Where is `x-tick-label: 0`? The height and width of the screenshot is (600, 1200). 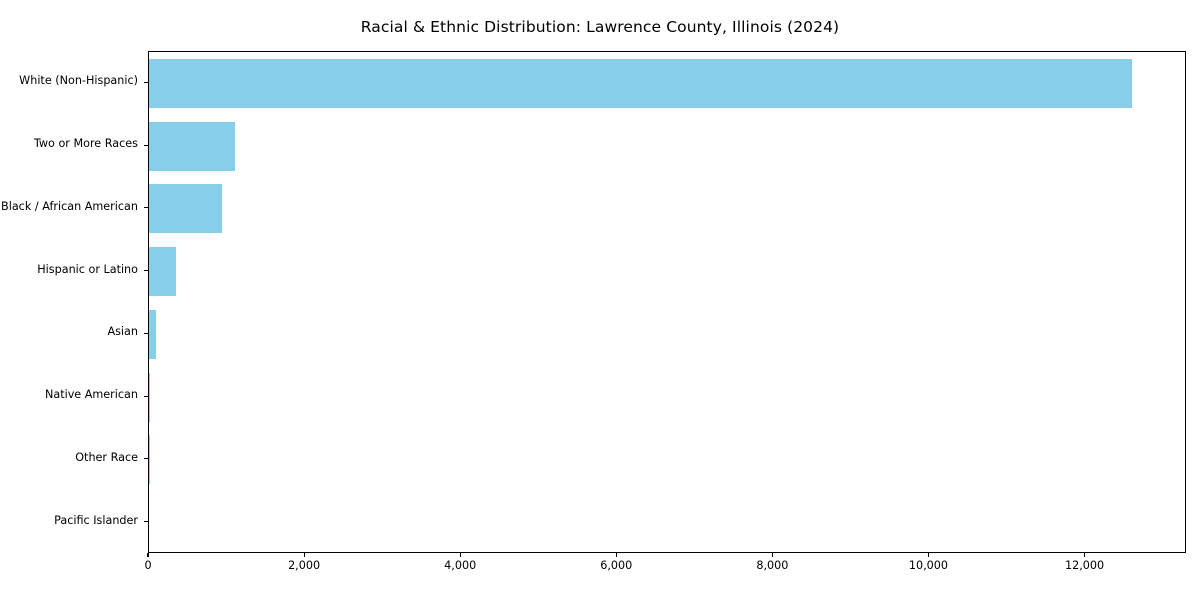
x-tick-label: 0 is located at coordinates (148, 565).